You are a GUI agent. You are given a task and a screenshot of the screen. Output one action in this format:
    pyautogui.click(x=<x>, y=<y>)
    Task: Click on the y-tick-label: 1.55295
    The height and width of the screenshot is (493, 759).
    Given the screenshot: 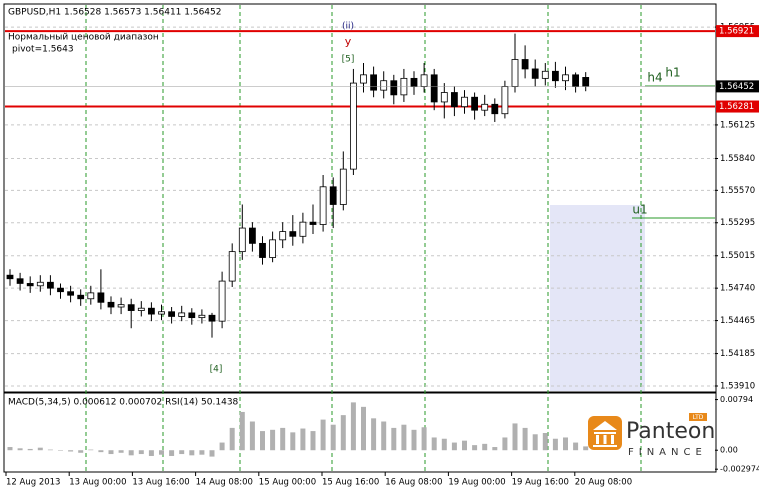 What is the action you would take?
    pyautogui.click(x=737, y=223)
    